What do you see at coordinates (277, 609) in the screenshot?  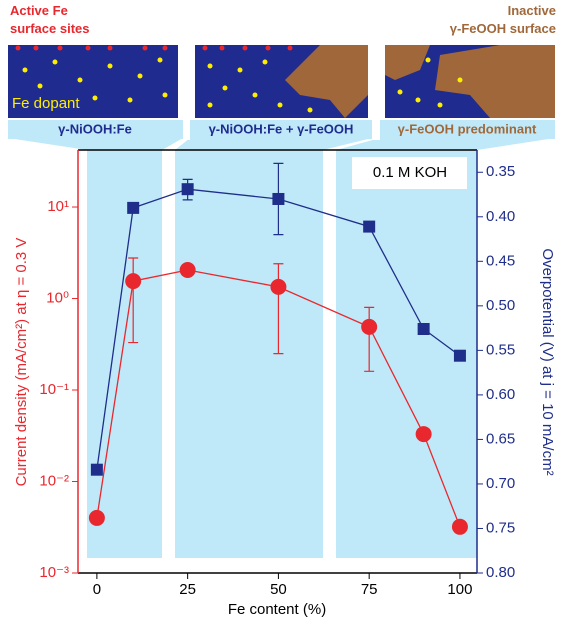 I see `x-axis-label: Fe content (%)` at bounding box center [277, 609].